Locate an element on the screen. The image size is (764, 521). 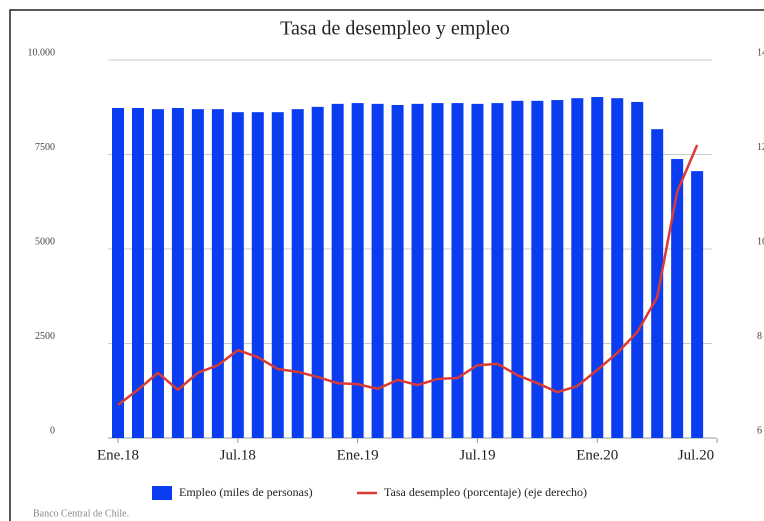
legend-swatch is located at coordinates (162, 493).